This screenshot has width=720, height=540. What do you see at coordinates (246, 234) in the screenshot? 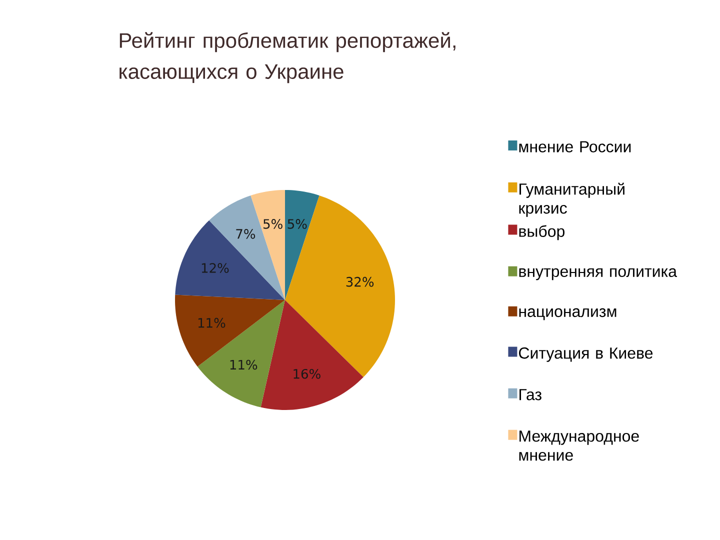
I see `data-label: 7%` at bounding box center [246, 234].